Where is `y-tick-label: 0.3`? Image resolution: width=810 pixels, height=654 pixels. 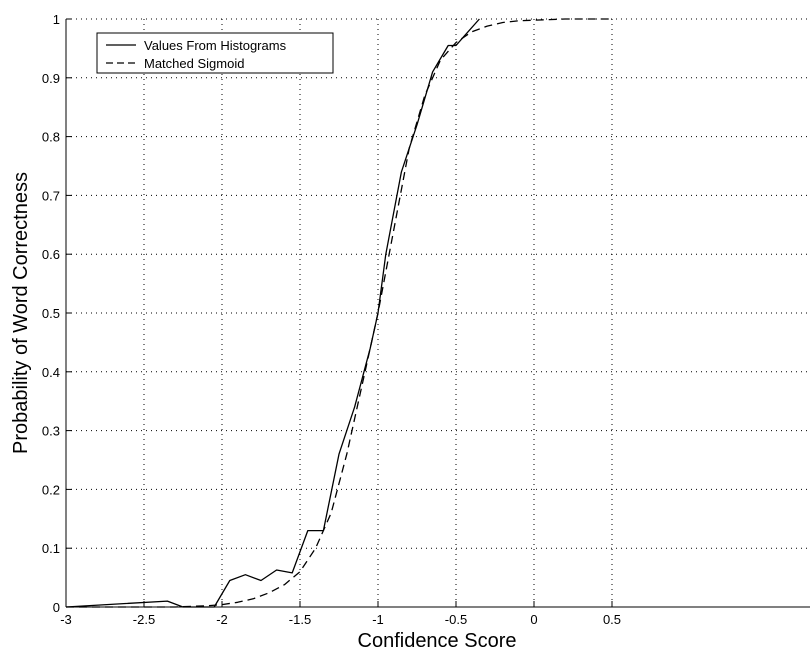 y-tick-label: 0.3 is located at coordinates (51, 431).